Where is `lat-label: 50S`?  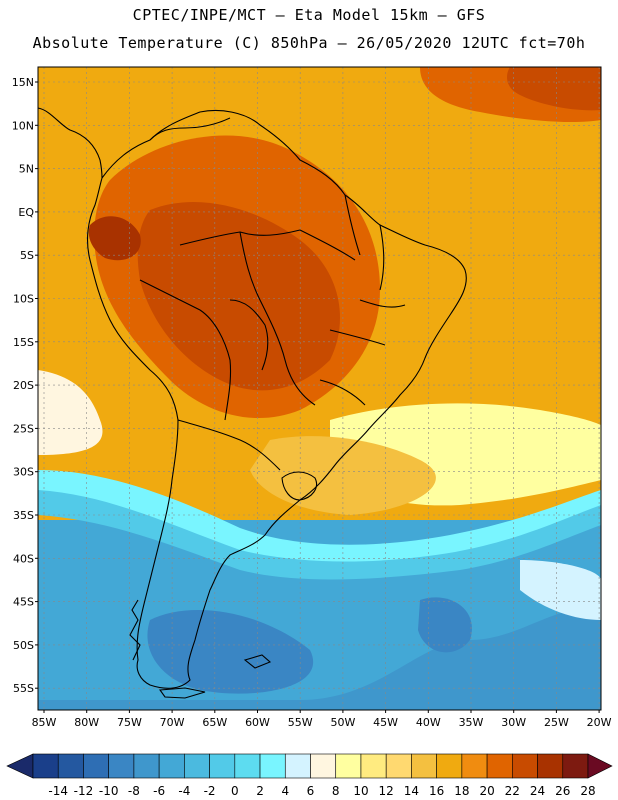 lat-label: 50S is located at coordinates (23, 645).